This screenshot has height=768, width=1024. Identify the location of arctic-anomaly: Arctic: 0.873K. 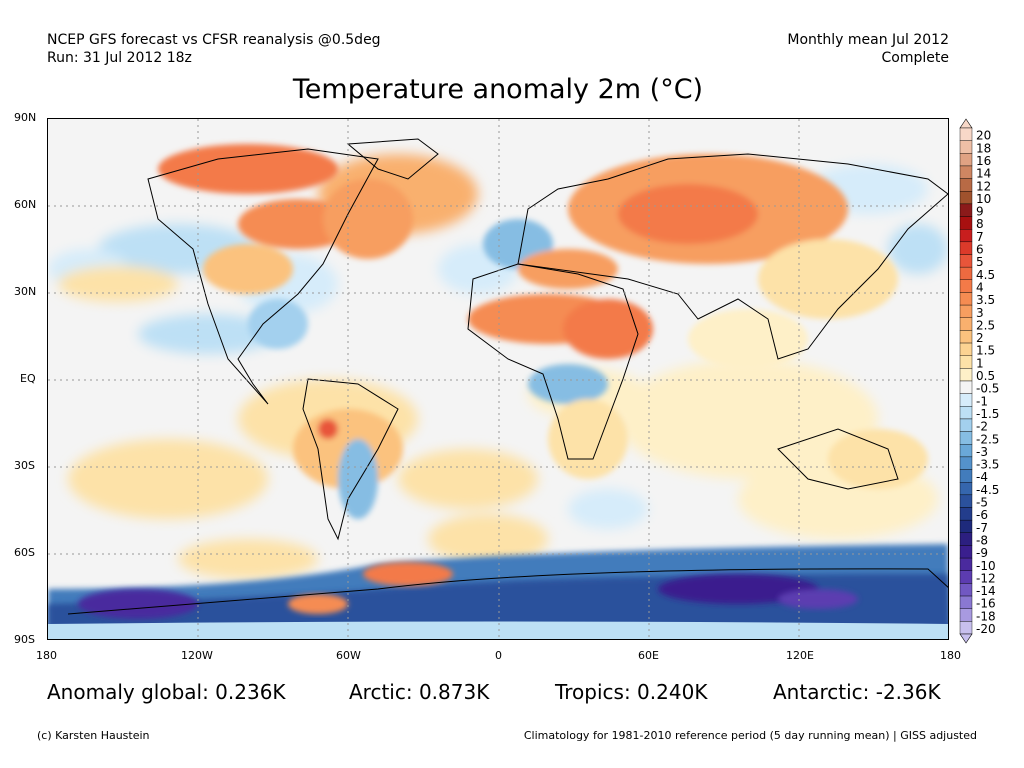
(419, 692).